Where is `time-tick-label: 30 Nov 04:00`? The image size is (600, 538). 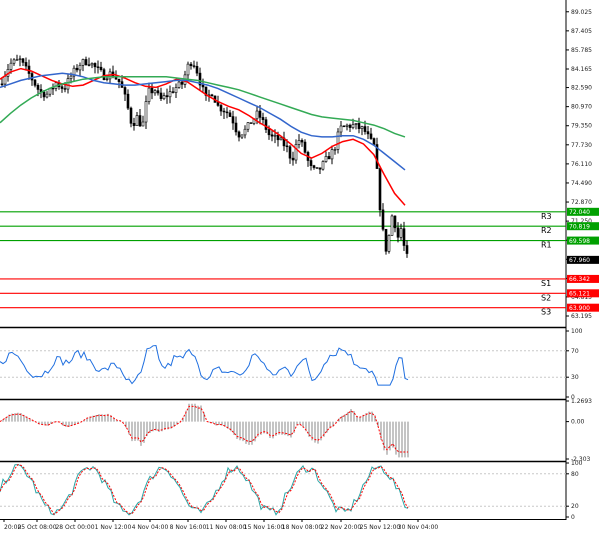
time-tick-label: 30 Nov 04:00 is located at coordinates (418, 527).